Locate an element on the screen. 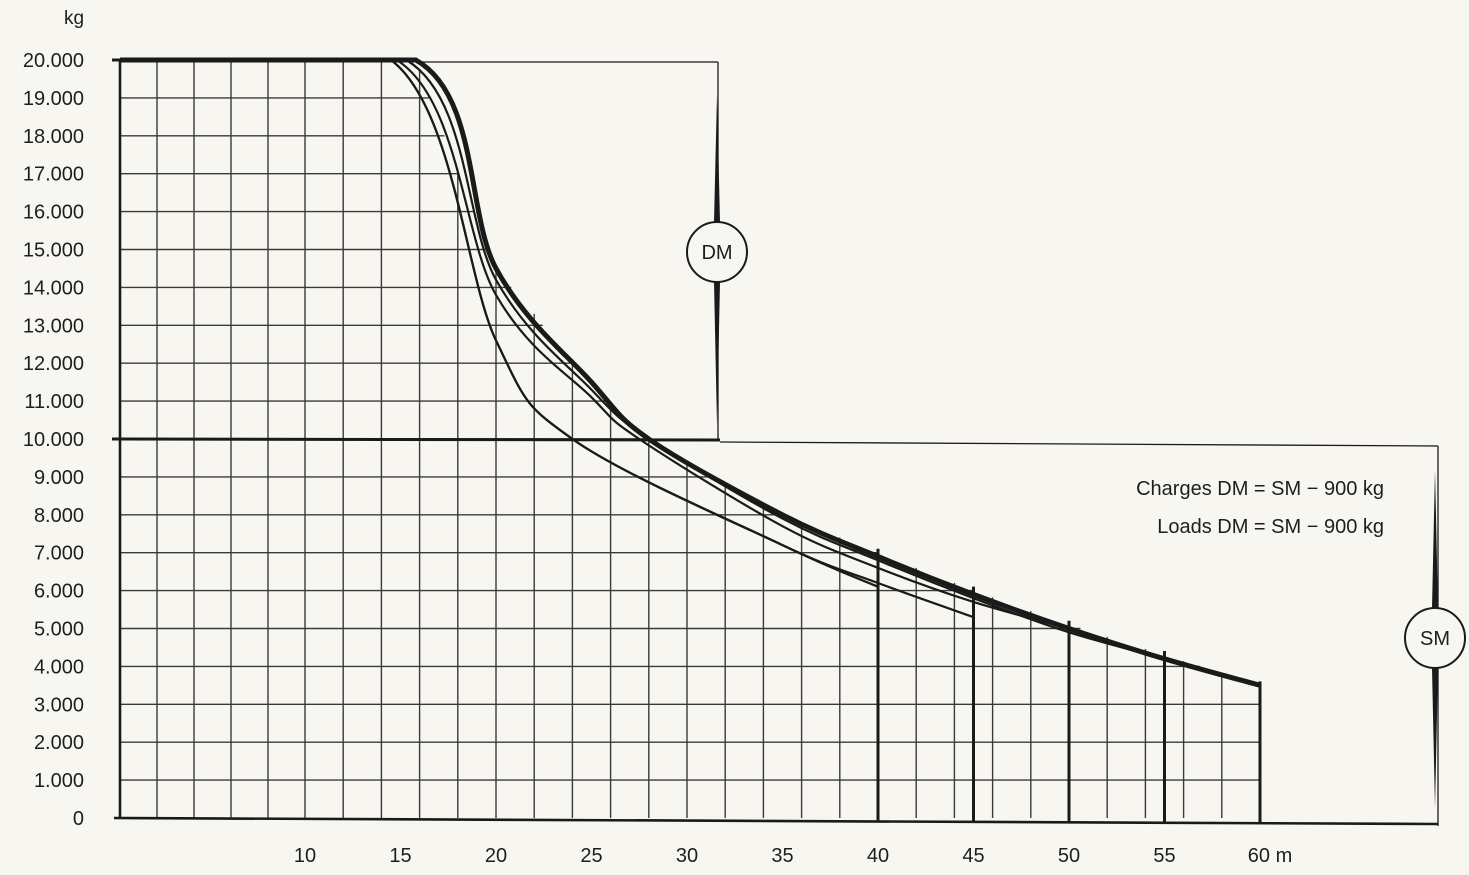 The width and height of the screenshot is (1469, 875). x-tick-label: 50 is located at coordinates (1069, 856).